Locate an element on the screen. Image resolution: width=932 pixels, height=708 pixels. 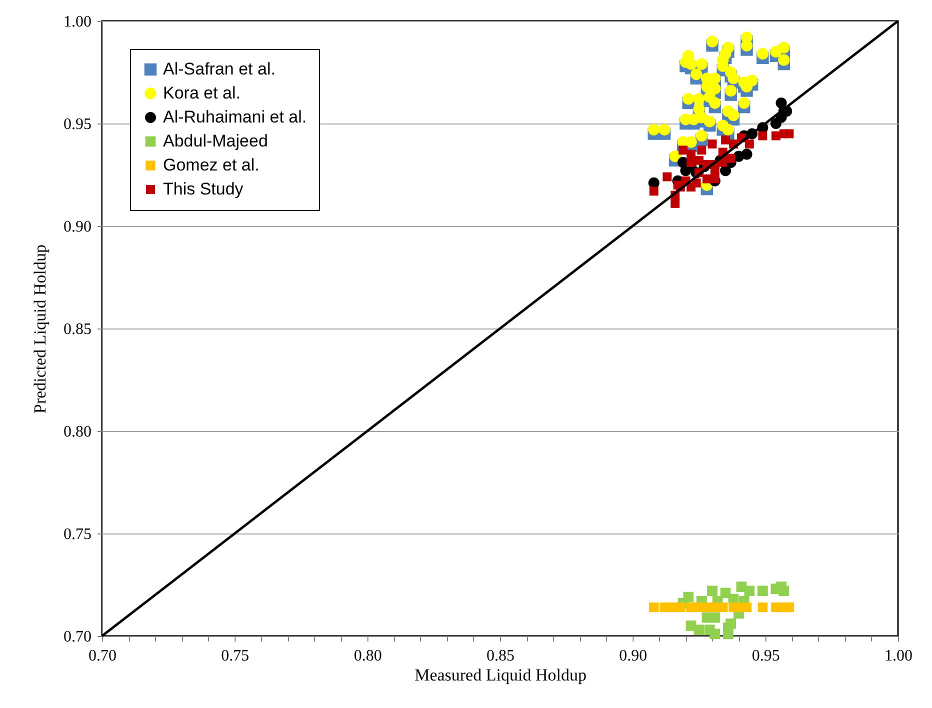
legend-label: Abdul-Majeed is located at coordinates (215, 141).